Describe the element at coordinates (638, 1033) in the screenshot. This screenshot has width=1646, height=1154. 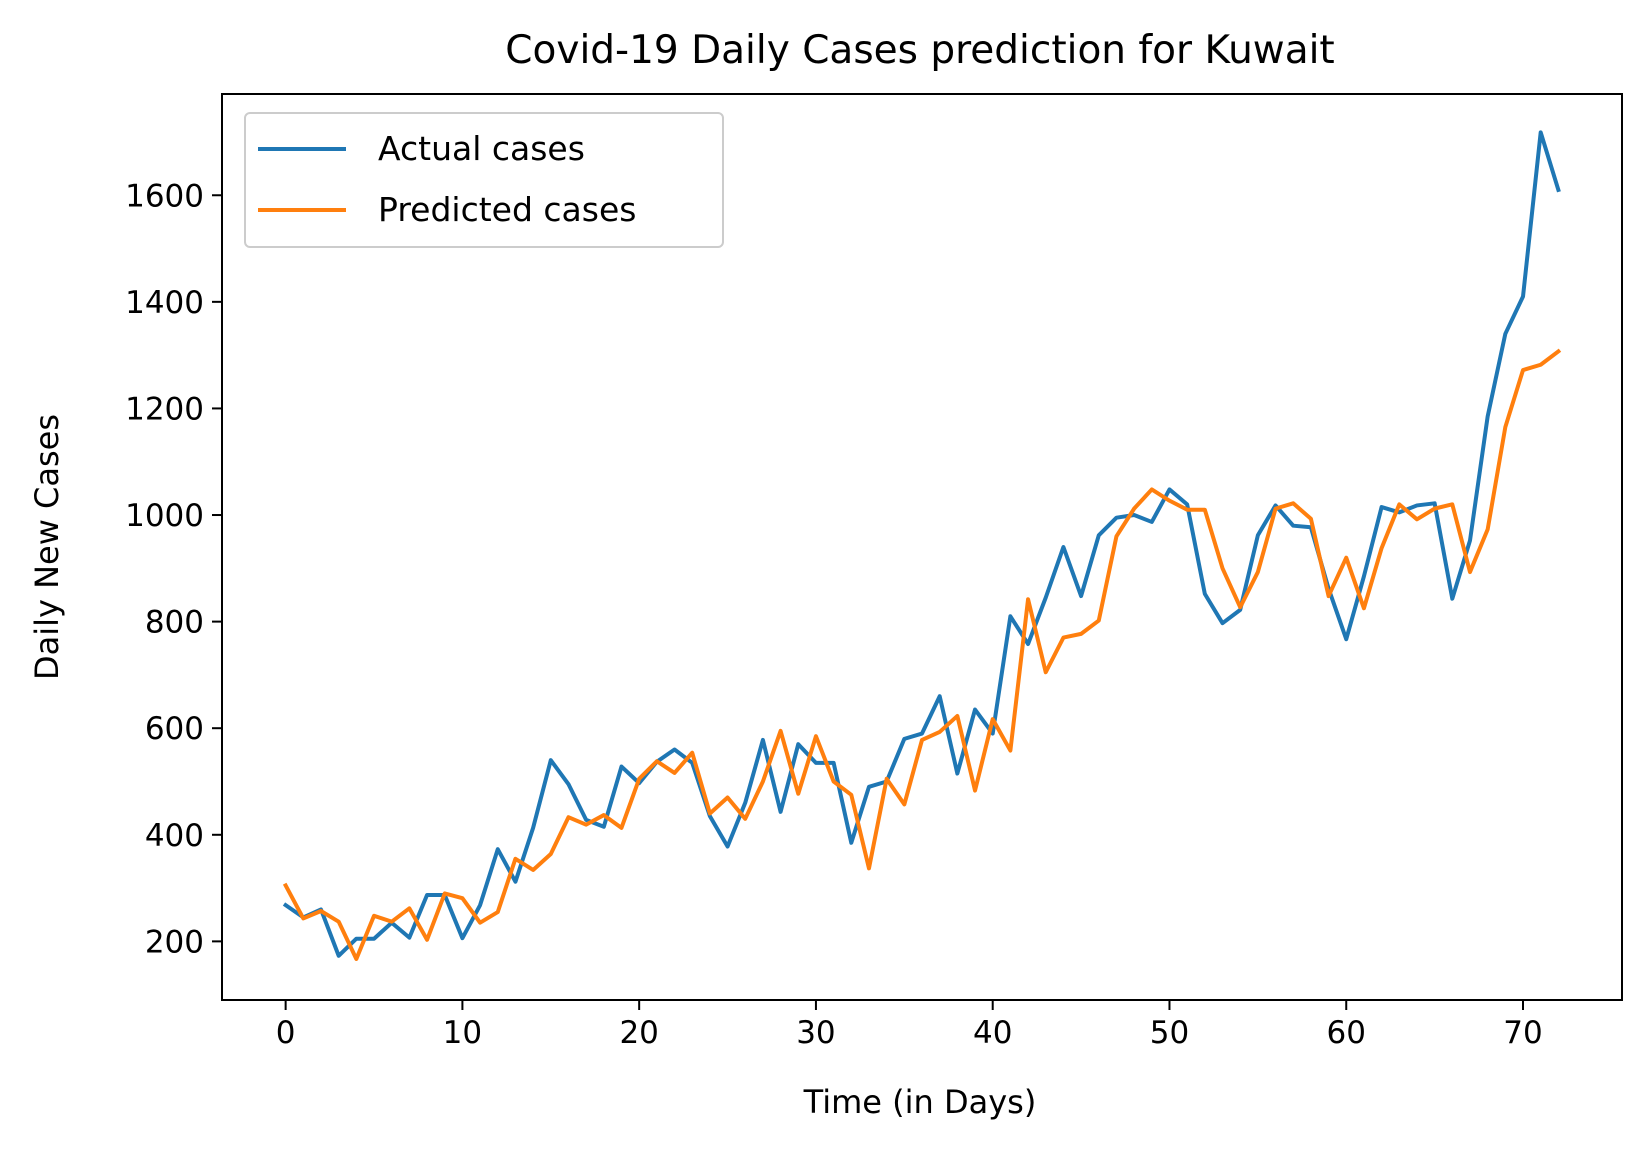
I see `x-tick-label: 20` at that location.